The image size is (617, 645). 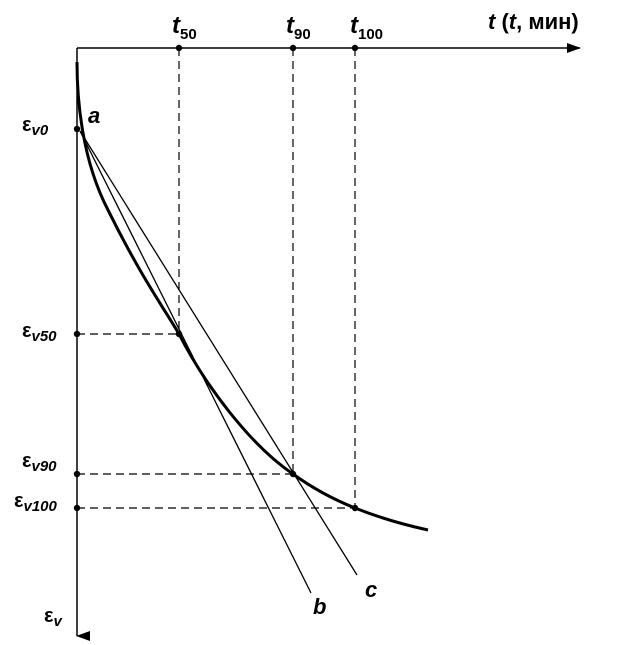 I want to click on strain-mark-ev90-sub: v90, so click(x=45, y=466).